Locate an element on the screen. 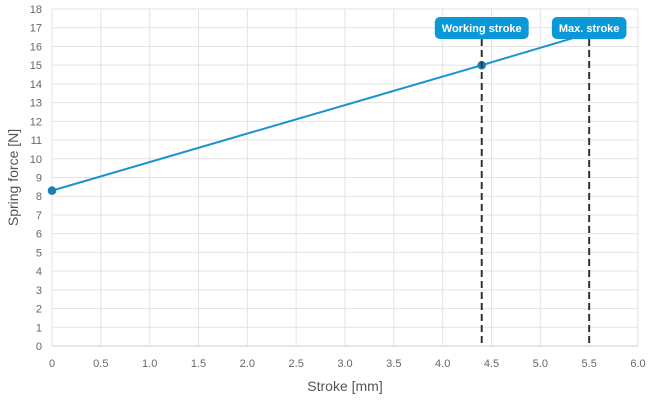 The width and height of the screenshot is (650, 405). x-tick-label: 4.0 is located at coordinates (442, 364).